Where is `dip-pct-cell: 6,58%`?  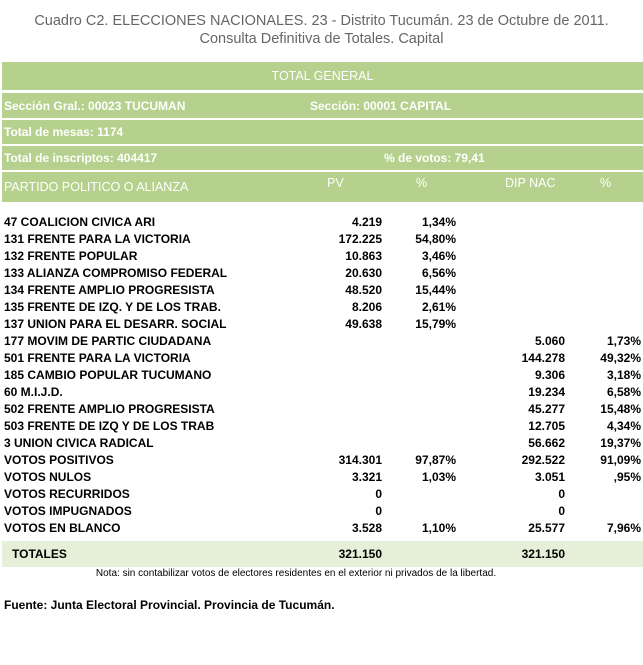 dip-pct-cell: 6,58% is located at coordinates (623, 392).